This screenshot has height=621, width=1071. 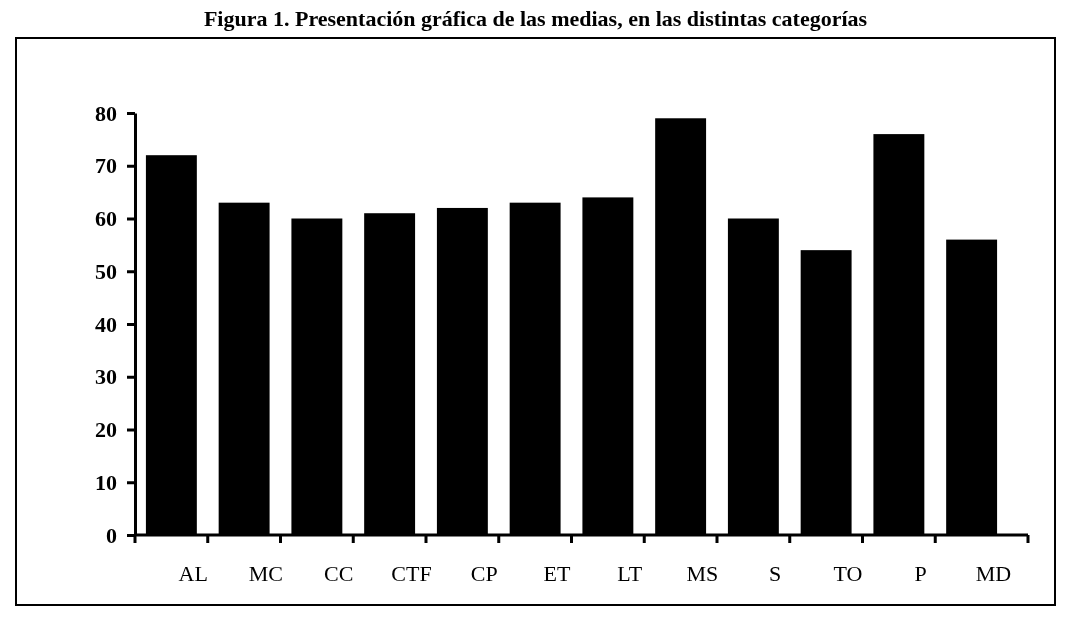 I want to click on y-tick-label: 70, so click(x=106, y=166).